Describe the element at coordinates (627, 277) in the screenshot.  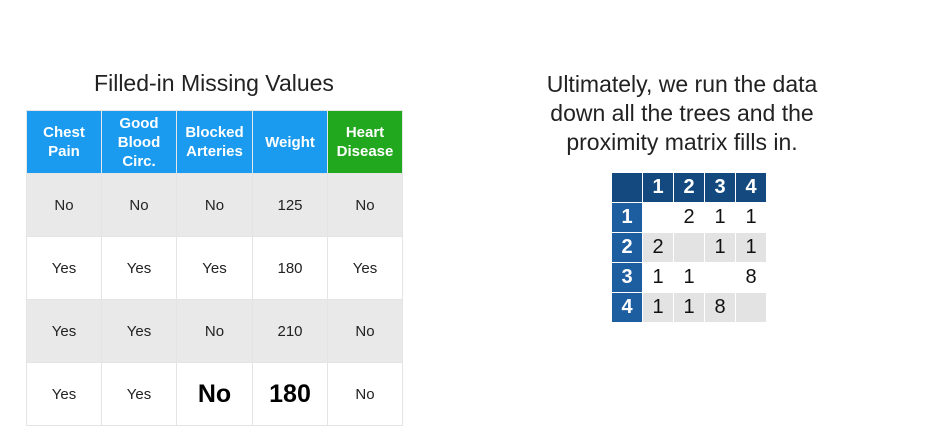
I see `matrix-row-label: 3` at that location.